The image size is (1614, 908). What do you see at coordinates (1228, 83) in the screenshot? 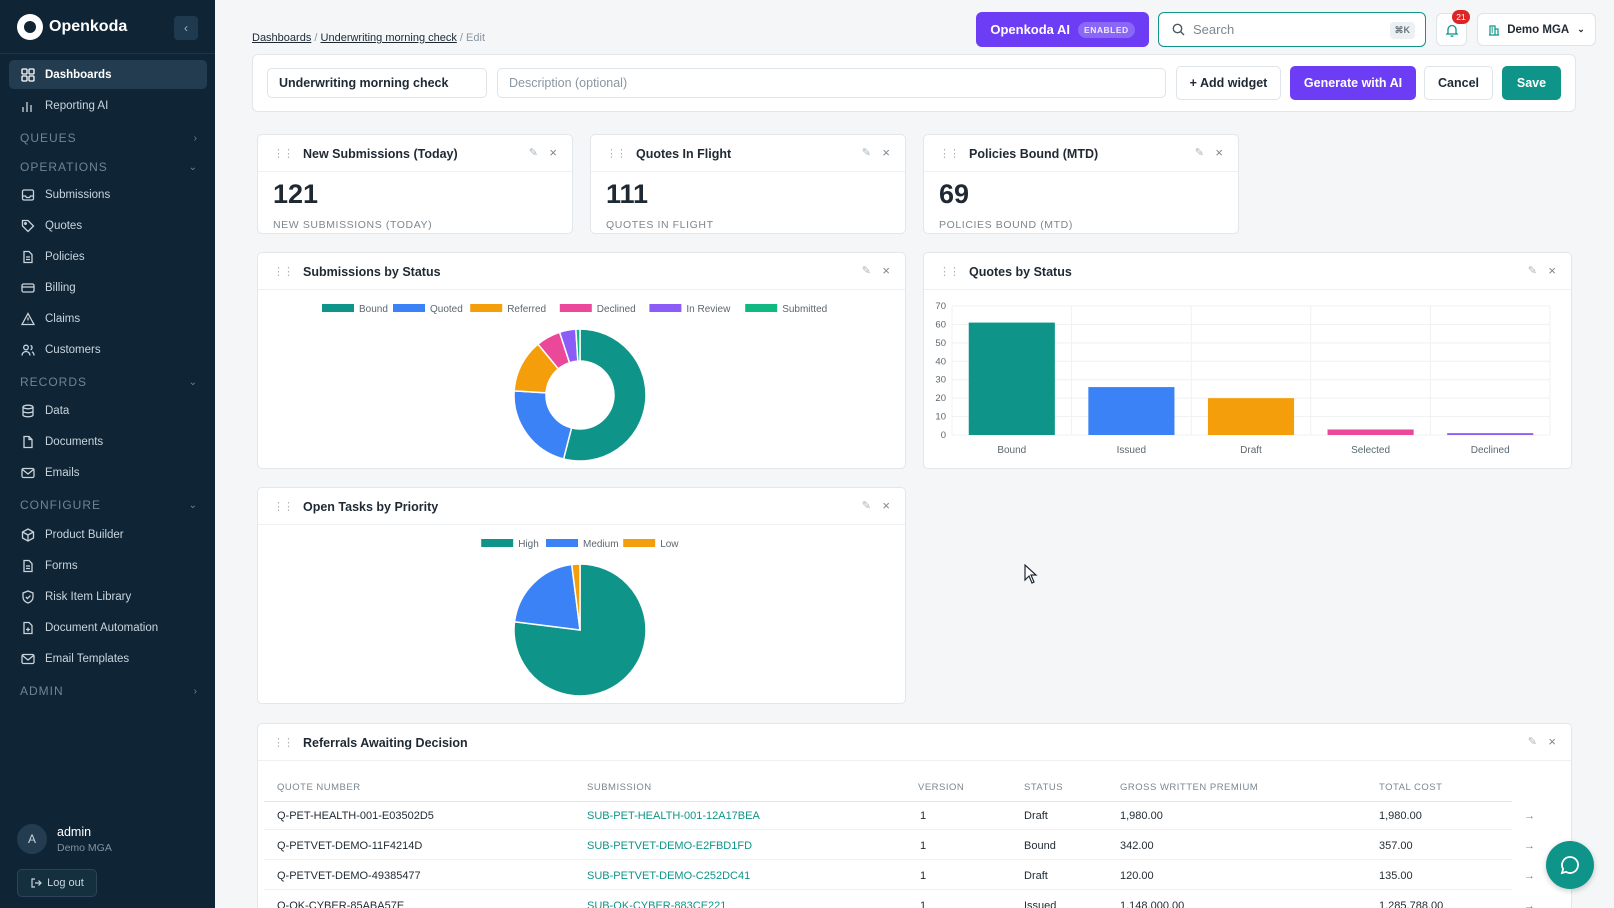
I see `add-widget-button: + Add widget` at bounding box center [1228, 83].